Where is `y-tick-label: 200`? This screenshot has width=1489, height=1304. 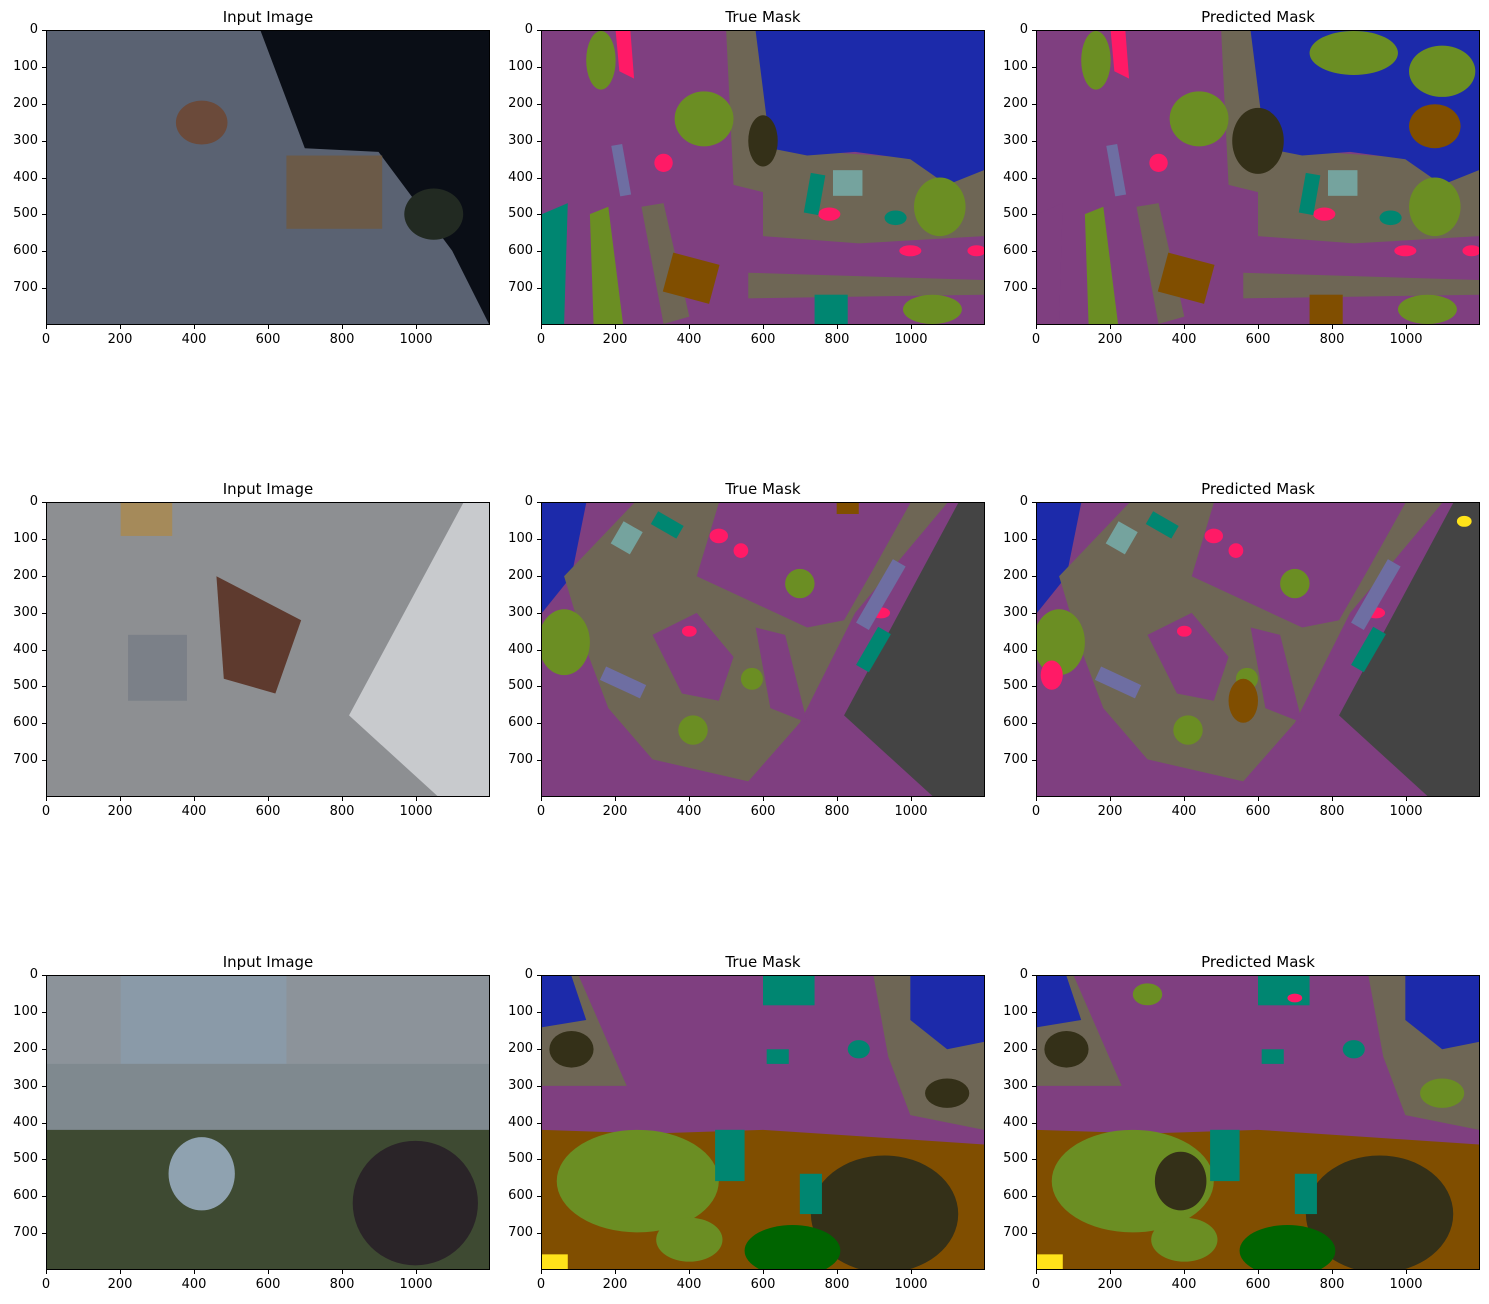 y-tick-label: 200 is located at coordinates (1015, 103).